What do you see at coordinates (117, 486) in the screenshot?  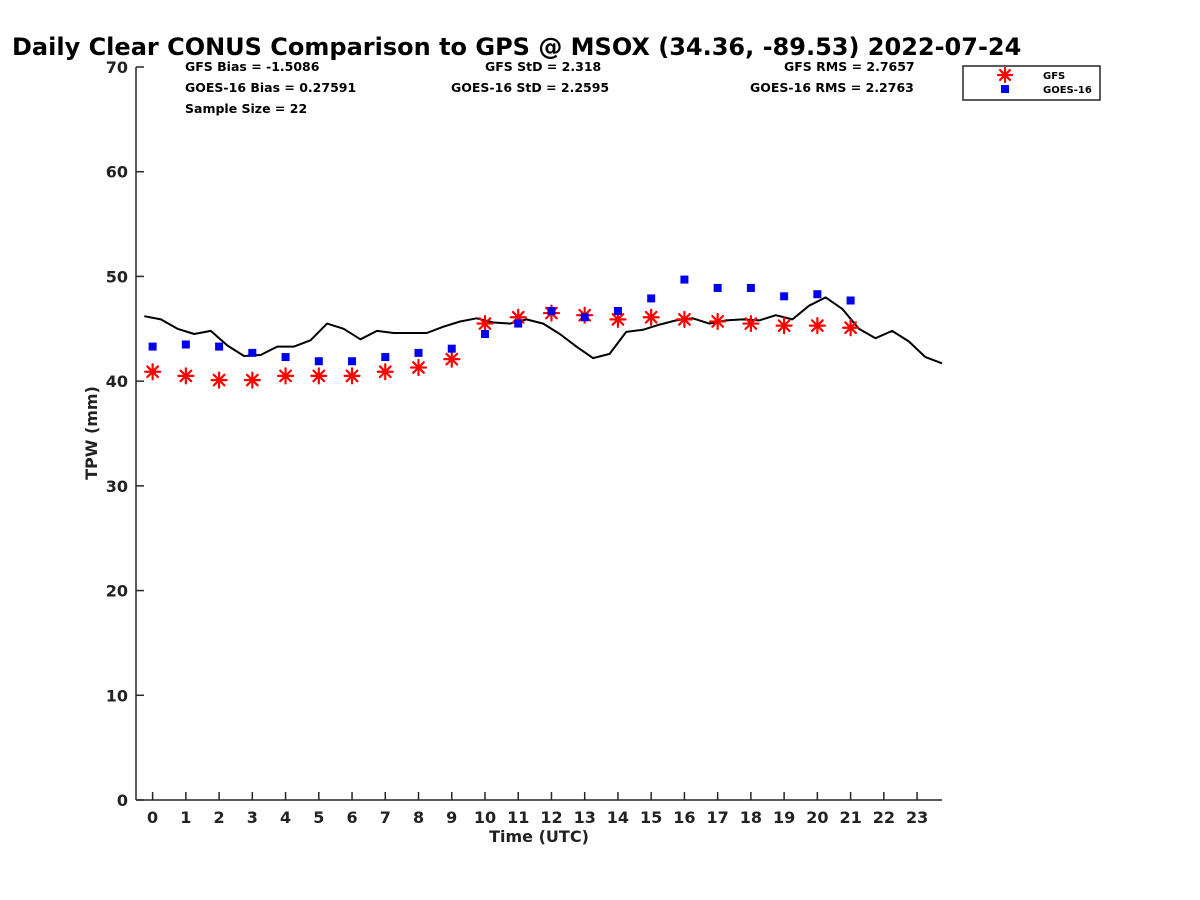 I see `y-tick-label: 30` at bounding box center [117, 486].